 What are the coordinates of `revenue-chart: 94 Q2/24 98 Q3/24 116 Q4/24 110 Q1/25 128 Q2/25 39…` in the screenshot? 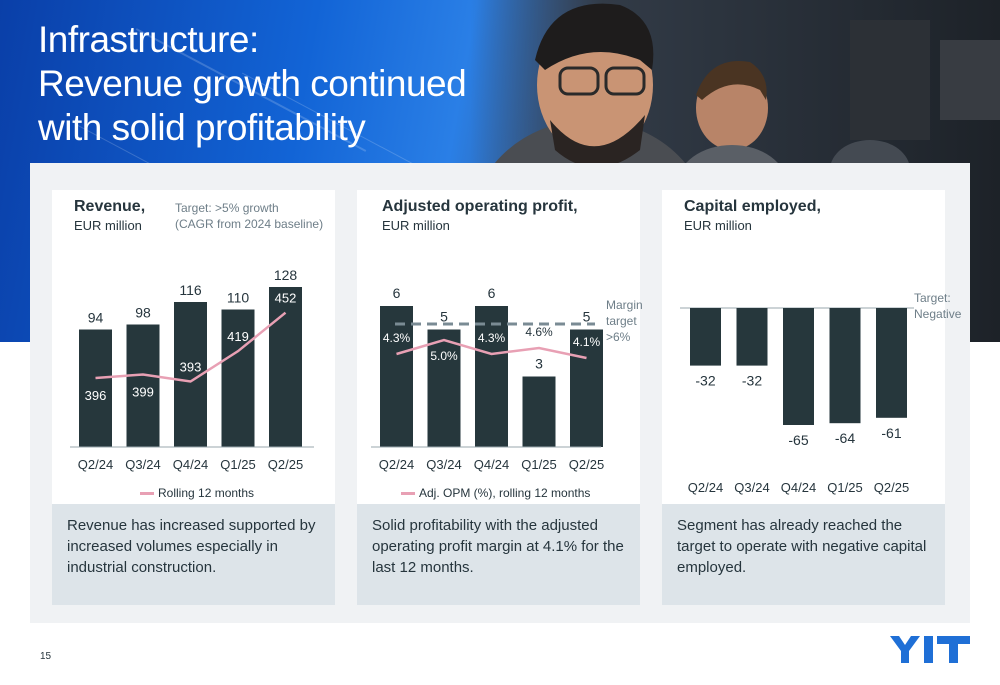 It's located at (192, 369).